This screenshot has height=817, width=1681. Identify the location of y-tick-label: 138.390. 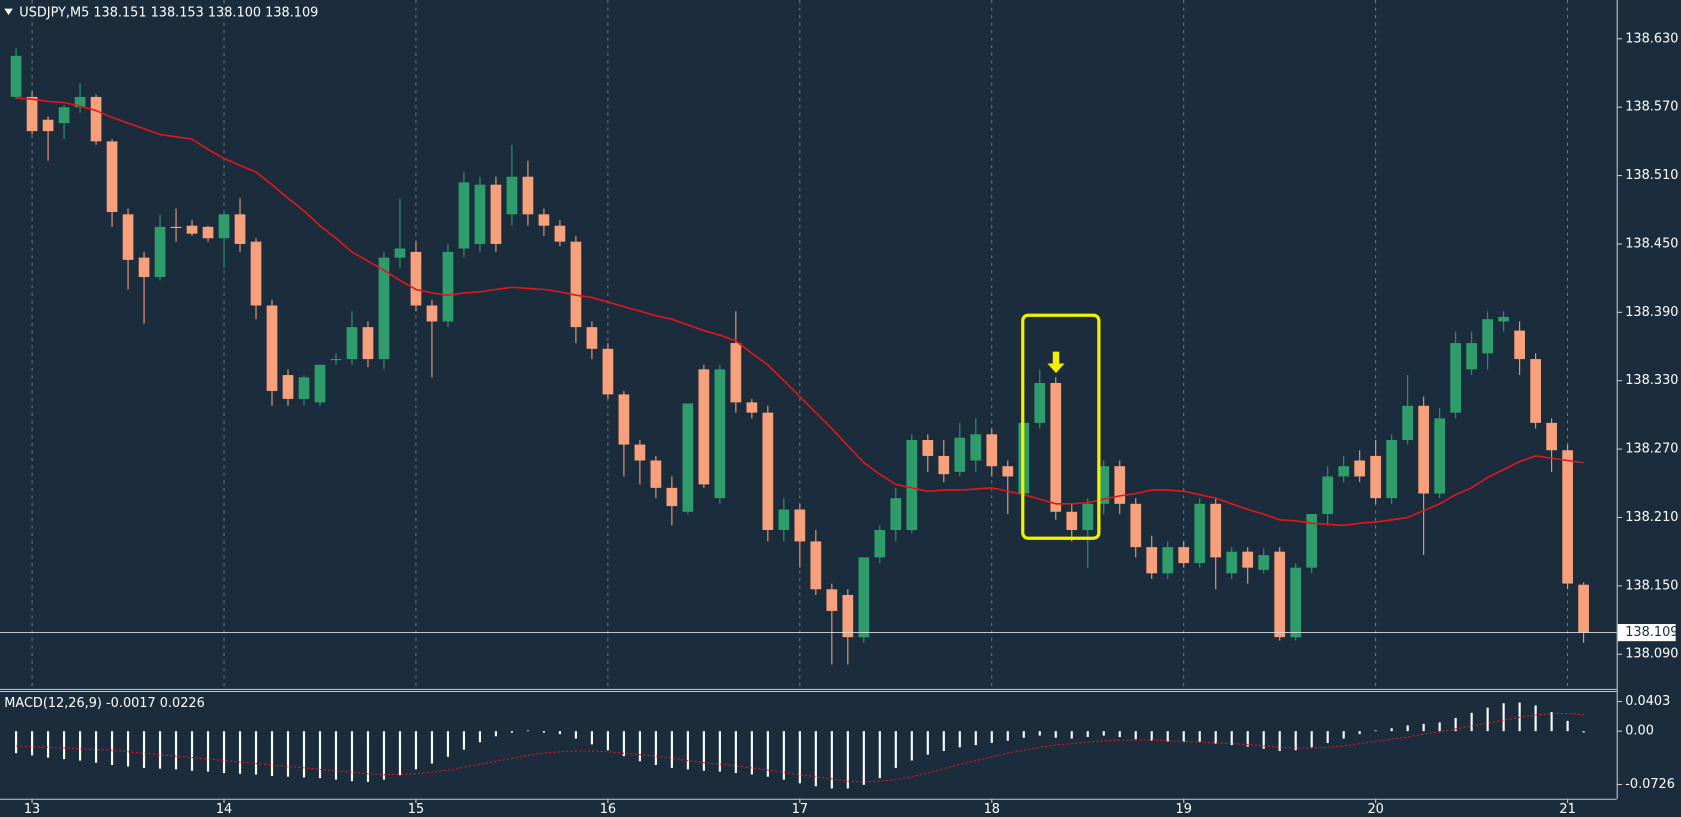
(1651, 312).